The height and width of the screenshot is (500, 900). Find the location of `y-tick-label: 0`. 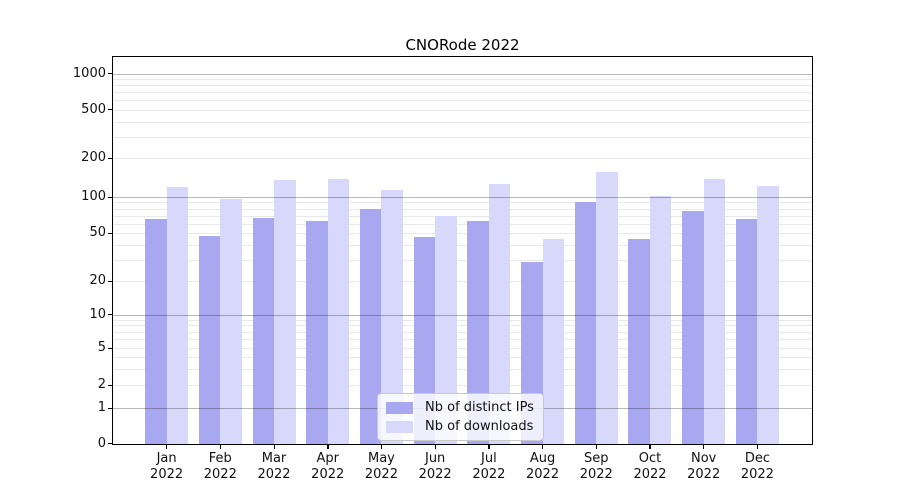

y-tick-label: 0 is located at coordinates (101, 443).